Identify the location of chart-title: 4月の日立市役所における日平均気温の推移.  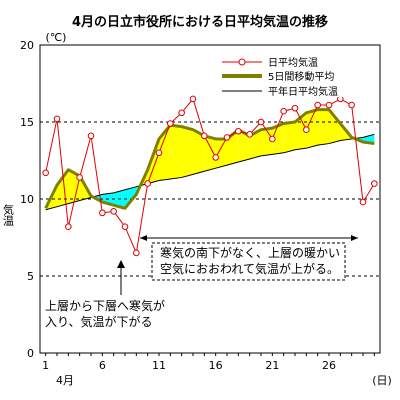
(200, 22).